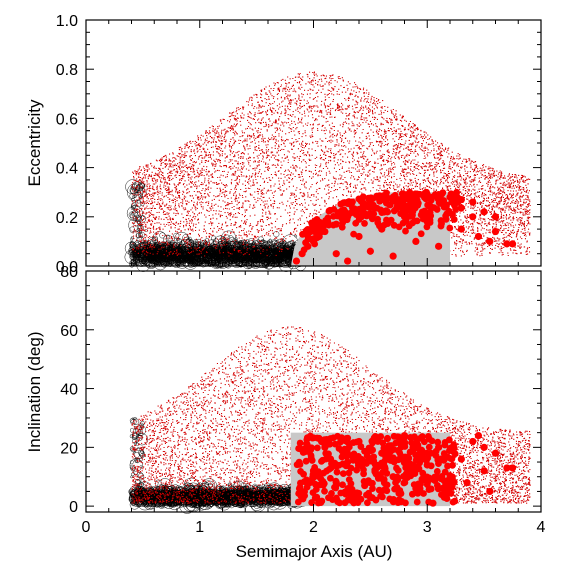 This screenshot has height=567, width=567. I want to click on y-tick-label: 0, so click(73, 507).